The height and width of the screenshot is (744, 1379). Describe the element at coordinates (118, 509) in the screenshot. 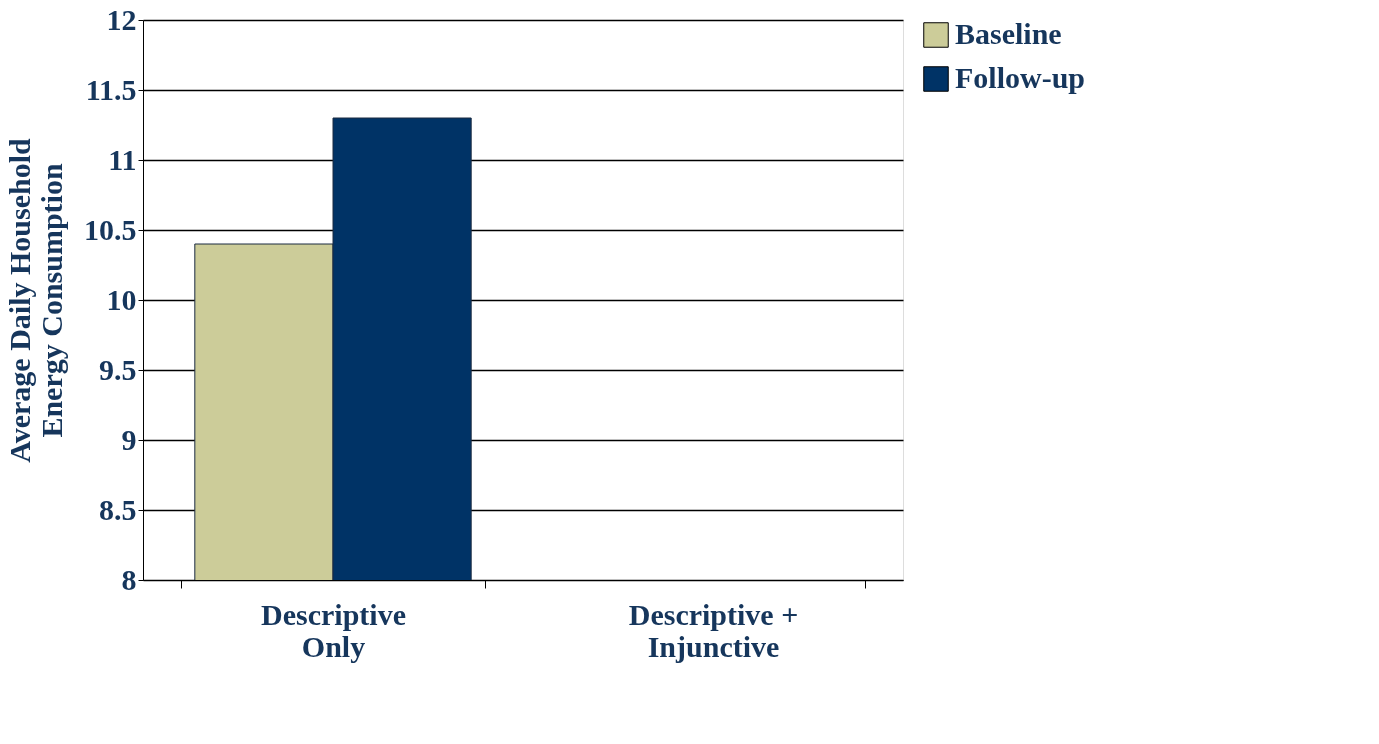

I see `y-tick-label: 8.5` at that location.